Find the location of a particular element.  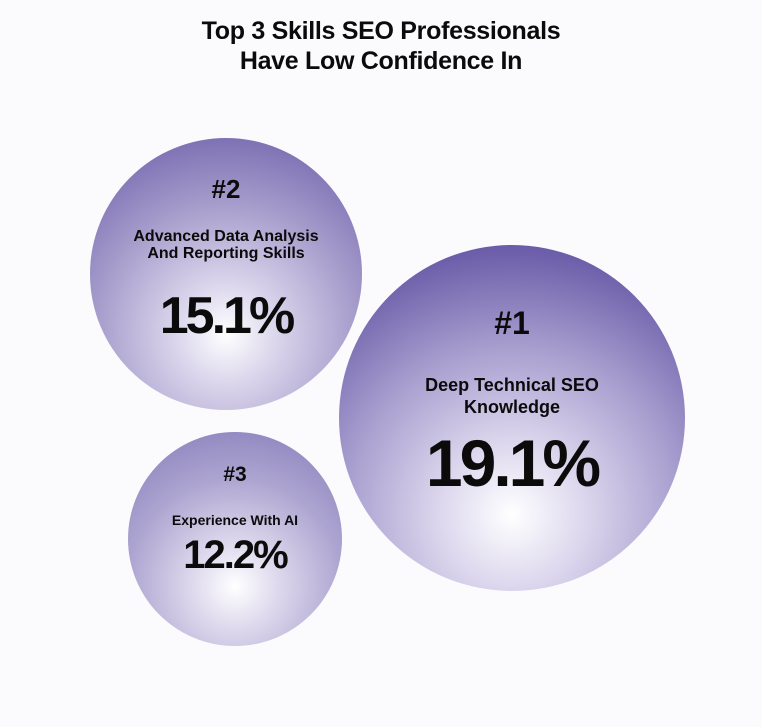

chart-title-line-1: Top 3 Skills SEO Professionals is located at coordinates (381, 31).